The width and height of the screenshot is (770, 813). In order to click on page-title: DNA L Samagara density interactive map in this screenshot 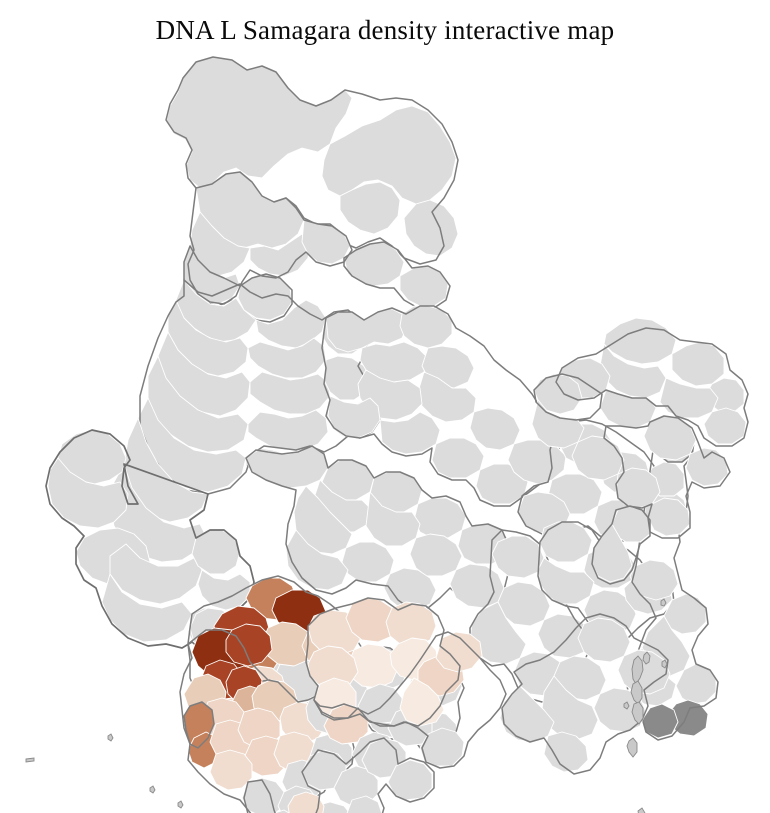, I will do `click(385, 30)`.